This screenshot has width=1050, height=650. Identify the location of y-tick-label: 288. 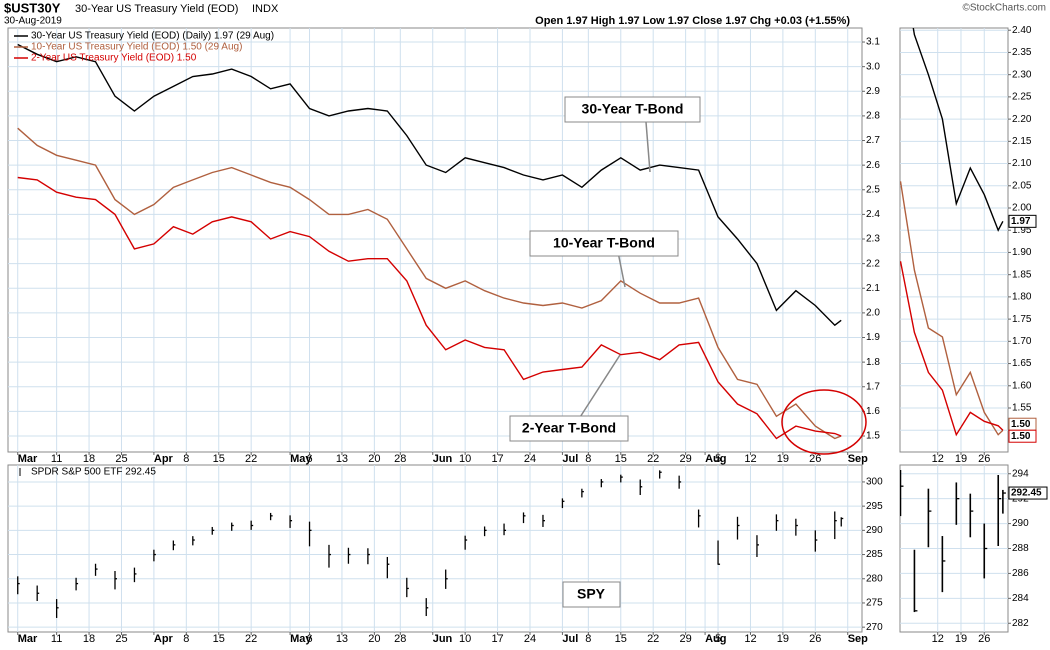
(1020, 548).